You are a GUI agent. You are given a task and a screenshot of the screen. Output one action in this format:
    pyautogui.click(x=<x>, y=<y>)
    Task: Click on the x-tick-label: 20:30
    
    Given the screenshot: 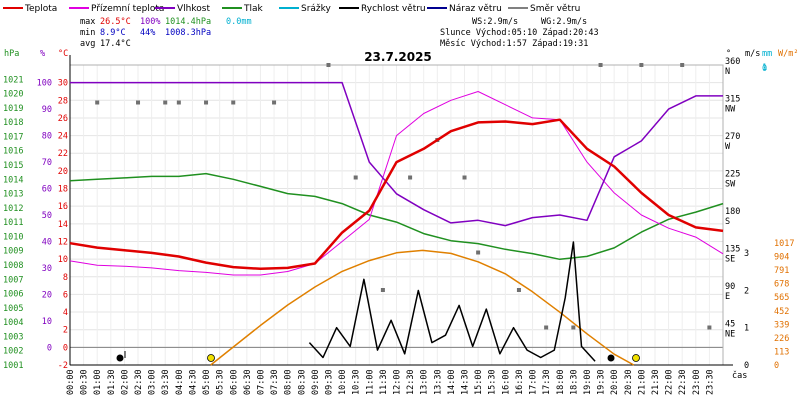 What is the action you would take?
    pyautogui.click(x=629, y=382)
    